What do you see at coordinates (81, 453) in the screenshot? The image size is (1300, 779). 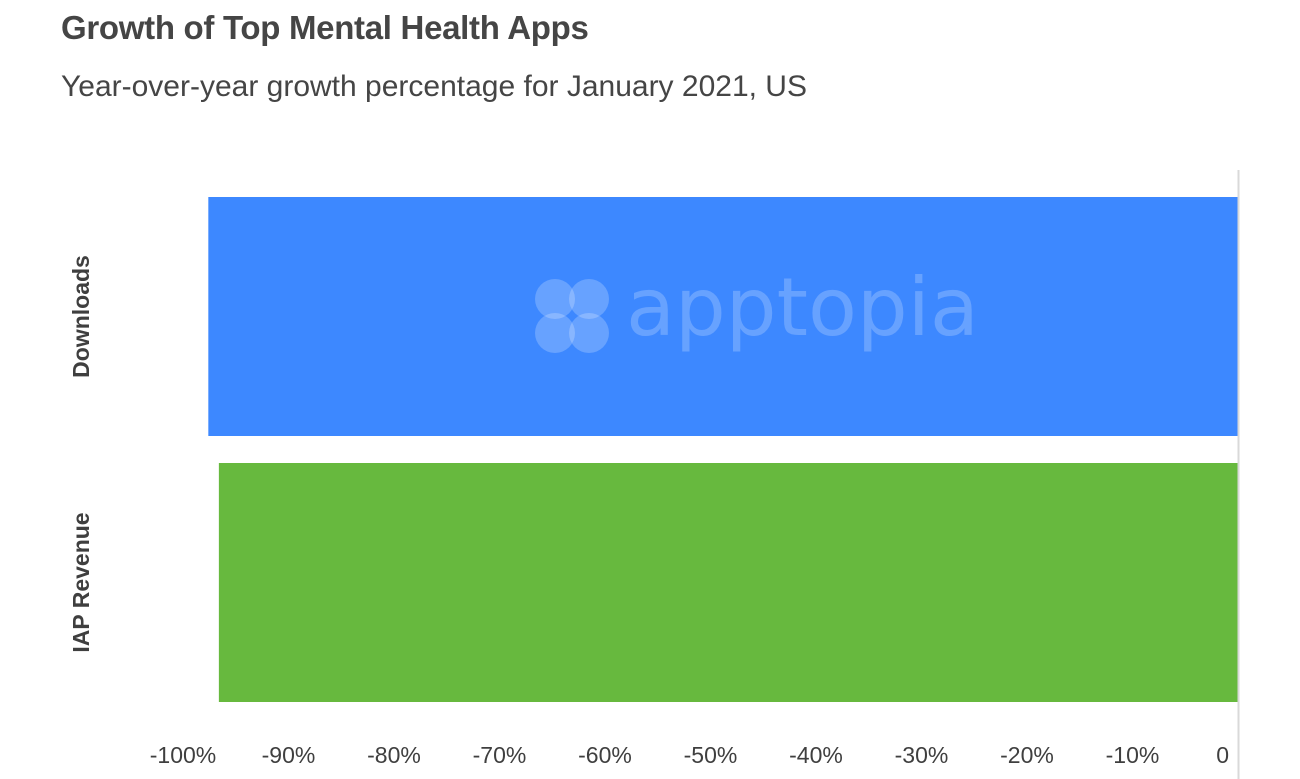 I see `category-labels: Downloads IAP Revenue` at bounding box center [81, 453].